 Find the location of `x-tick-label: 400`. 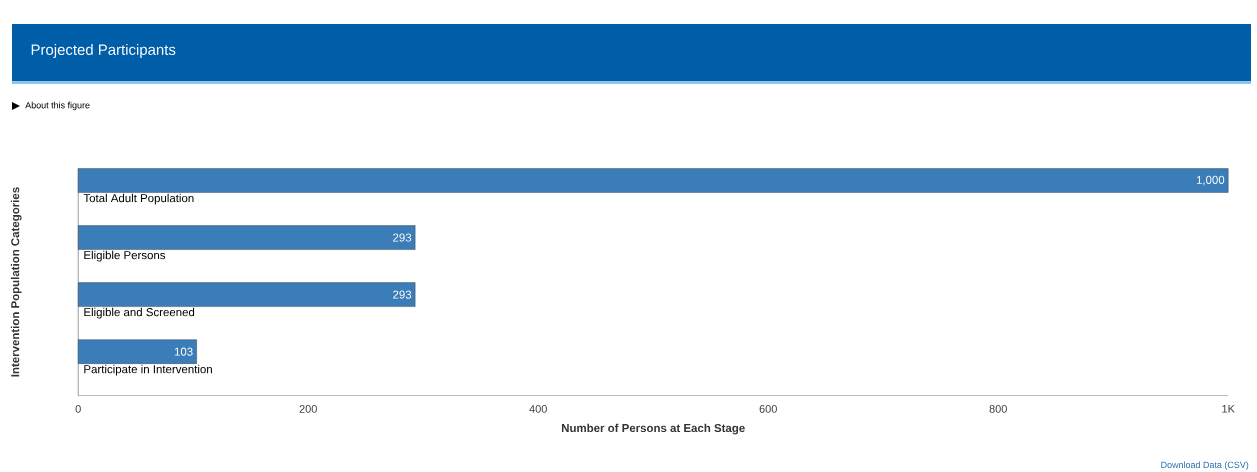

x-tick-label: 400 is located at coordinates (538, 409).